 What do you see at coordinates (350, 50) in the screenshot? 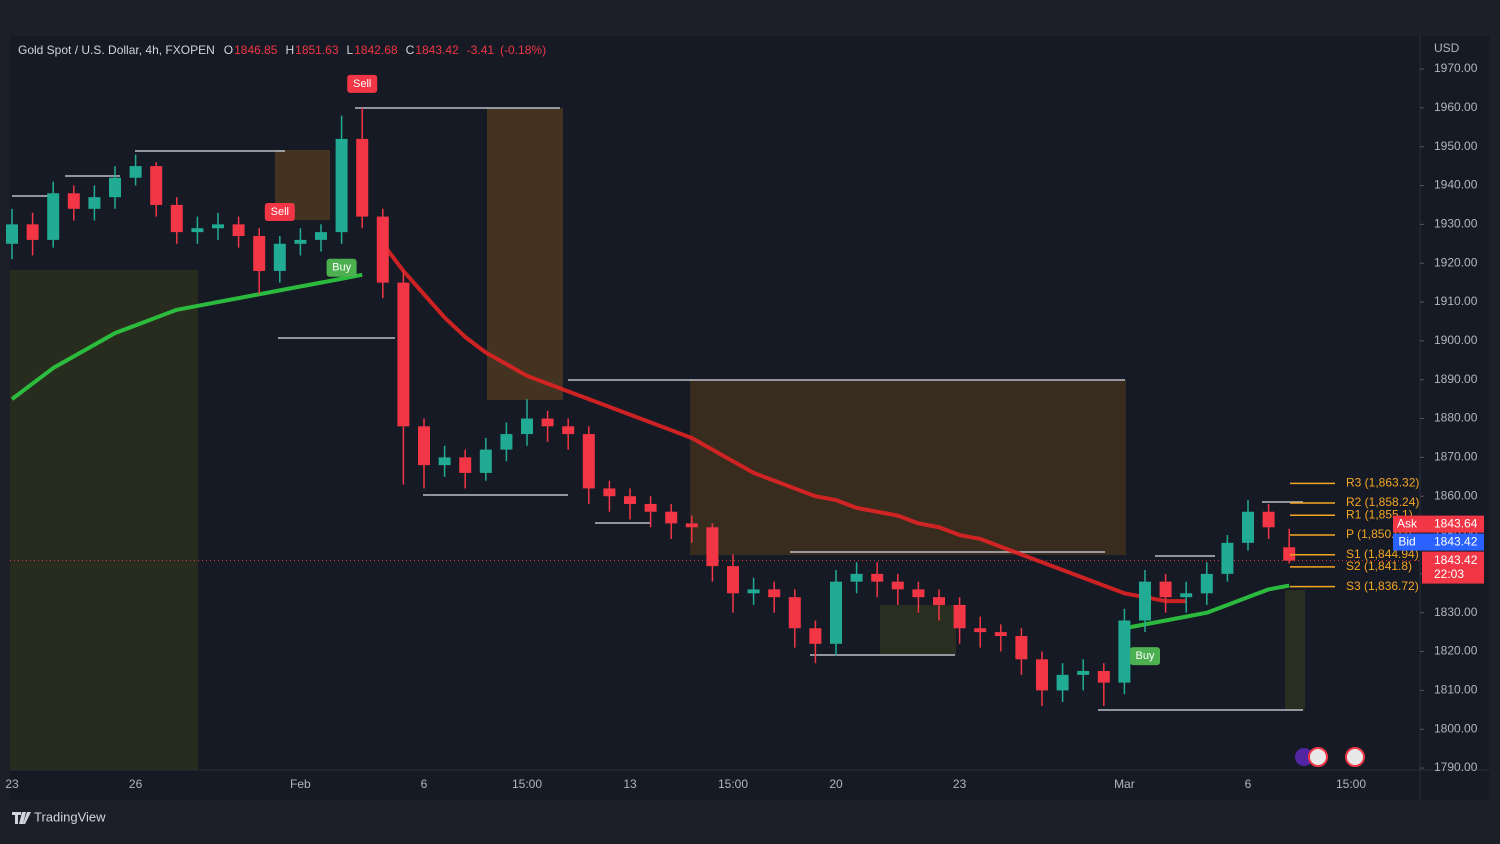
I see `legend-text: L` at bounding box center [350, 50].